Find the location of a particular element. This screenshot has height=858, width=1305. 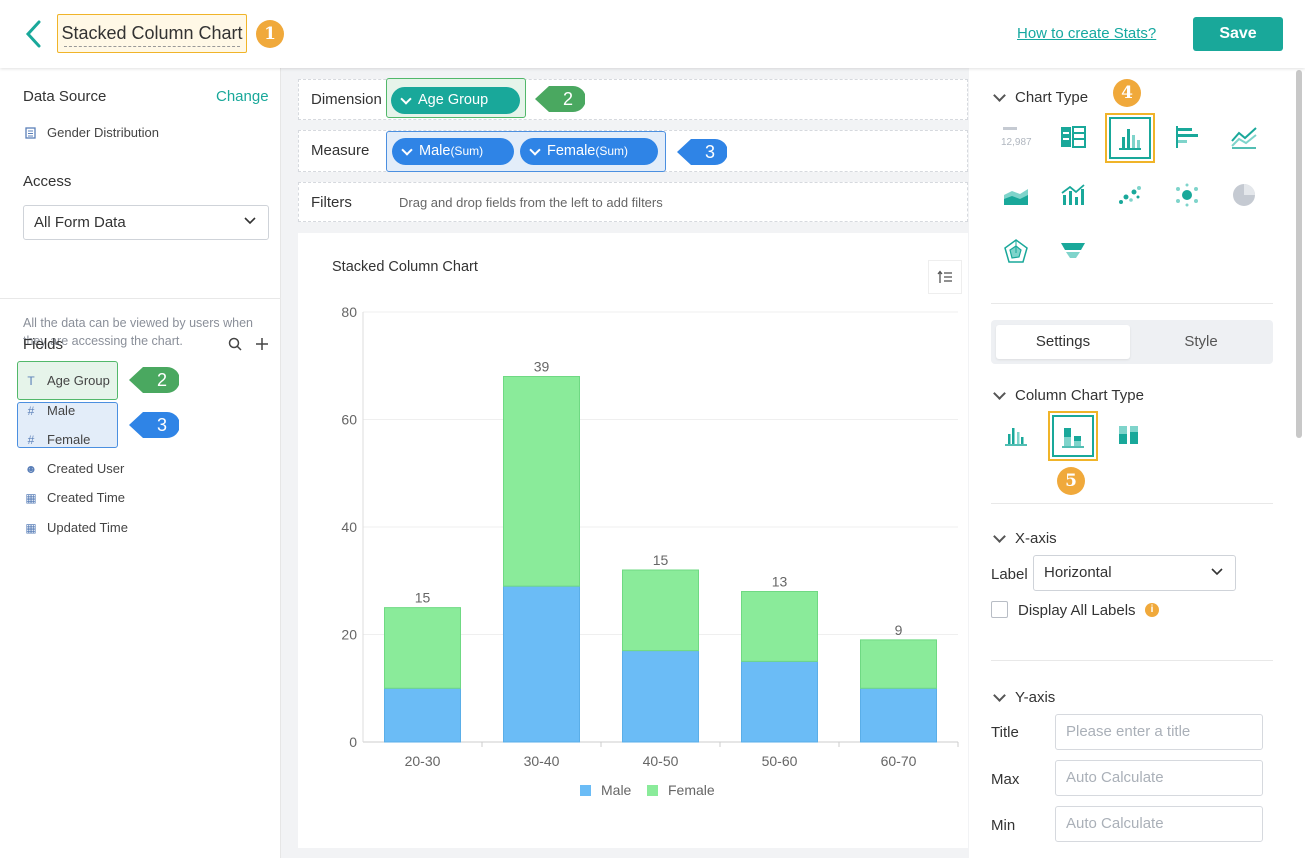

measure-pill-female: Female(Sum) is located at coordinates (589, 151).